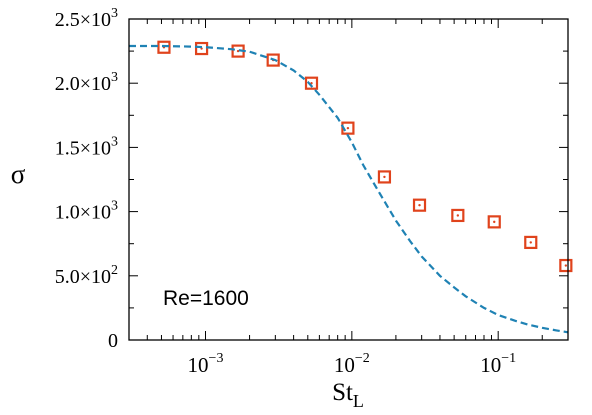 The image size is (592, 415). Describe the element at coordinates (352, 364) in the screenshot. I see `x-tick-label: 10⁻²` at that location.